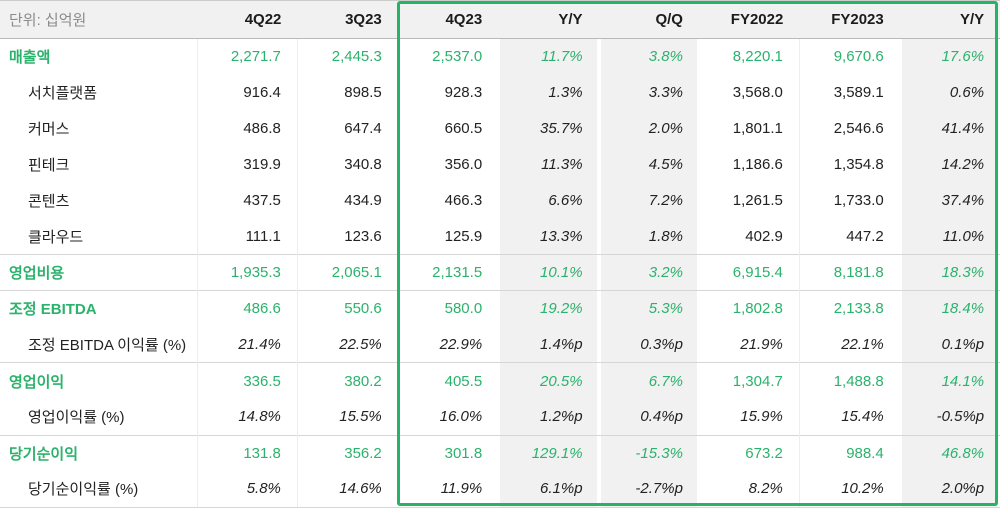  I want to click on value-cell: 22.1%, so click(849, 344).